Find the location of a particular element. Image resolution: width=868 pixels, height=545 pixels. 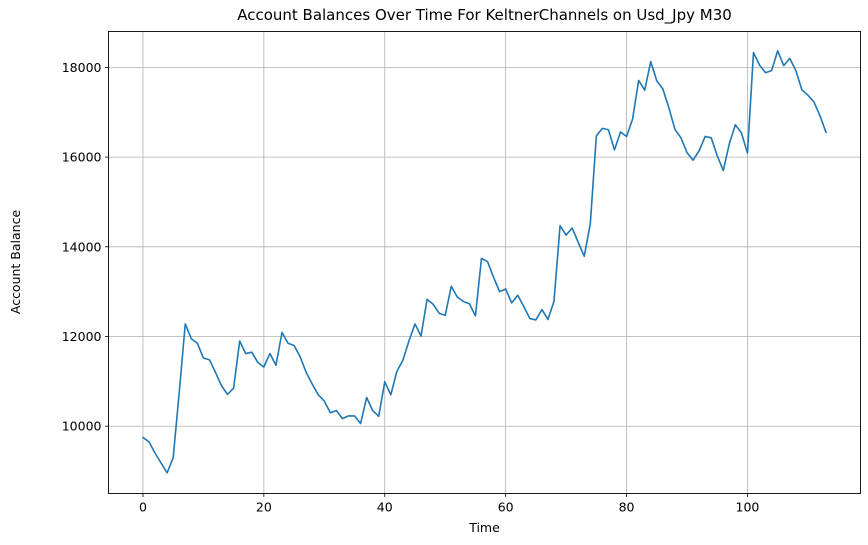

x-axis-ticks: 0 20 40 60 80 100 is located at coordinates (449, 504).